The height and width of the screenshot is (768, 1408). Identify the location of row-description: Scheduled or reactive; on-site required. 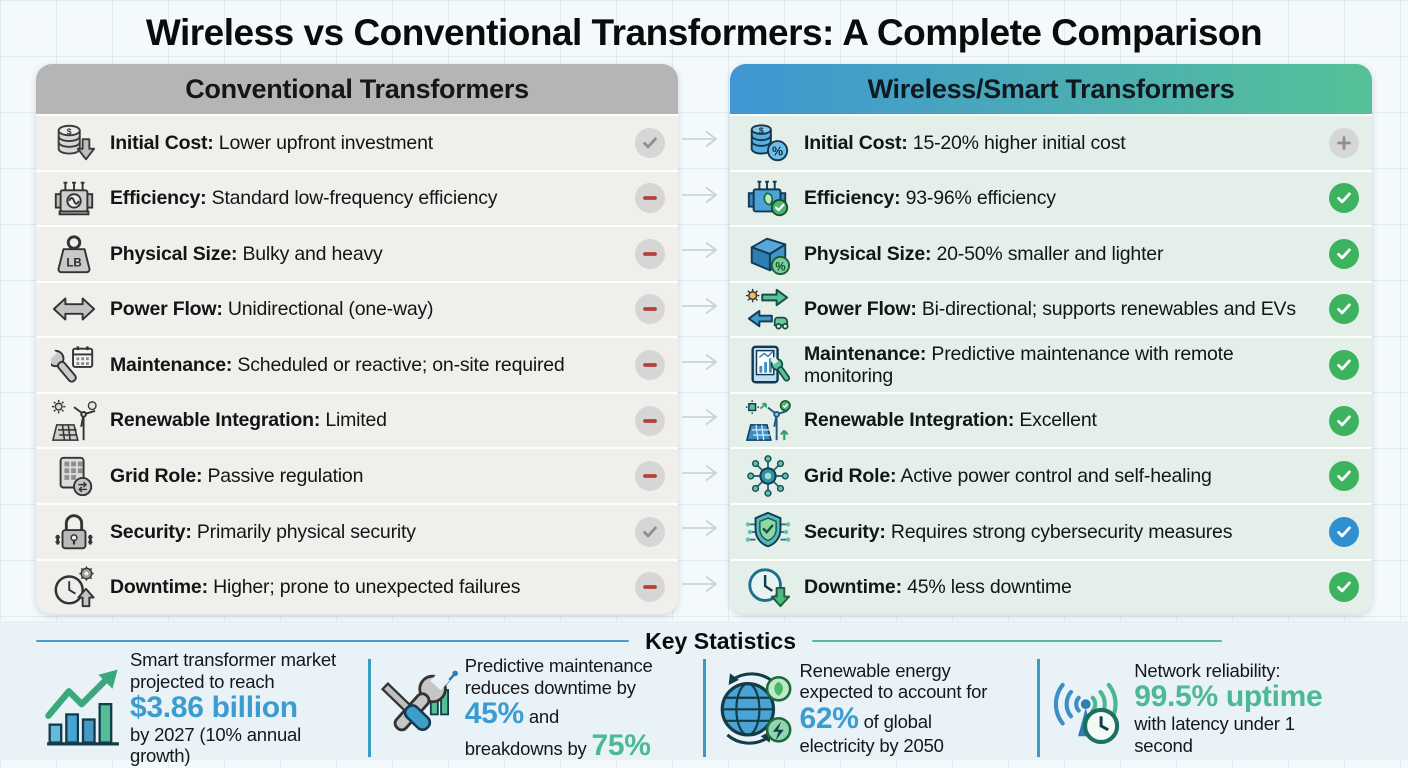
(398, 364).